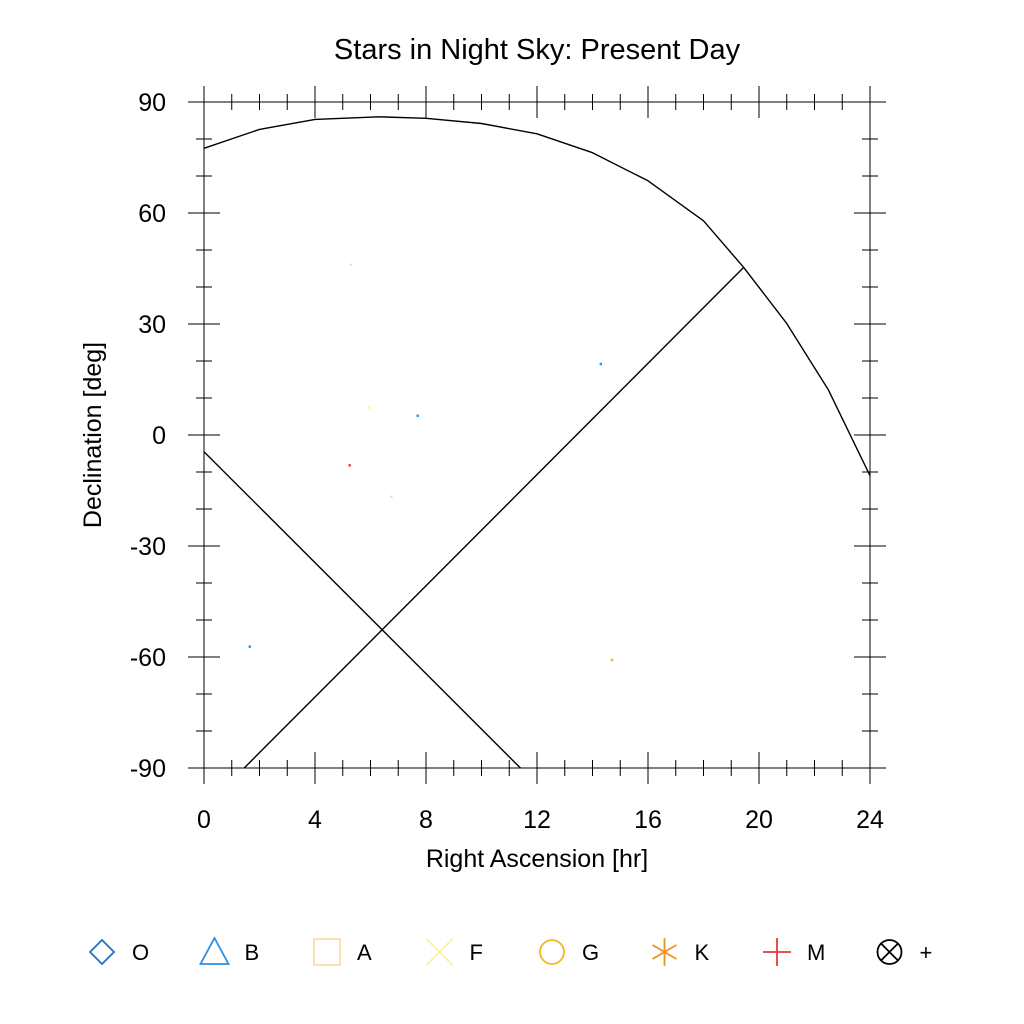 The width and height of the screenshot is (1024, 1024). What do you see at coordinates (889, 952) in the screenshot?
I see `legend-marker-circle-x` at bounding box center [889, 952].